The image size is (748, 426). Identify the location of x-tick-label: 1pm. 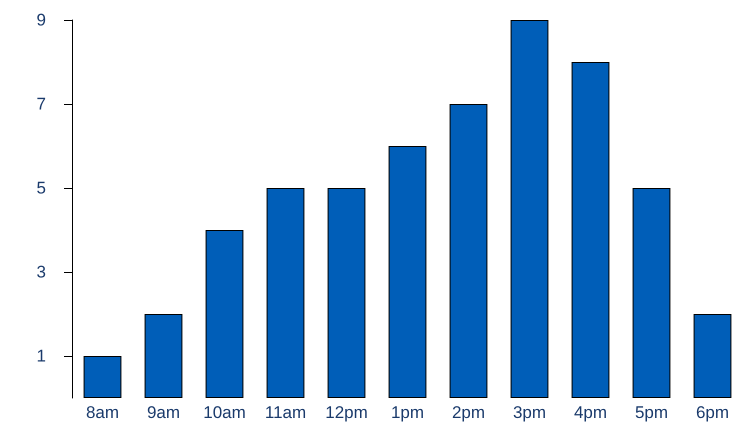
(407, 412).